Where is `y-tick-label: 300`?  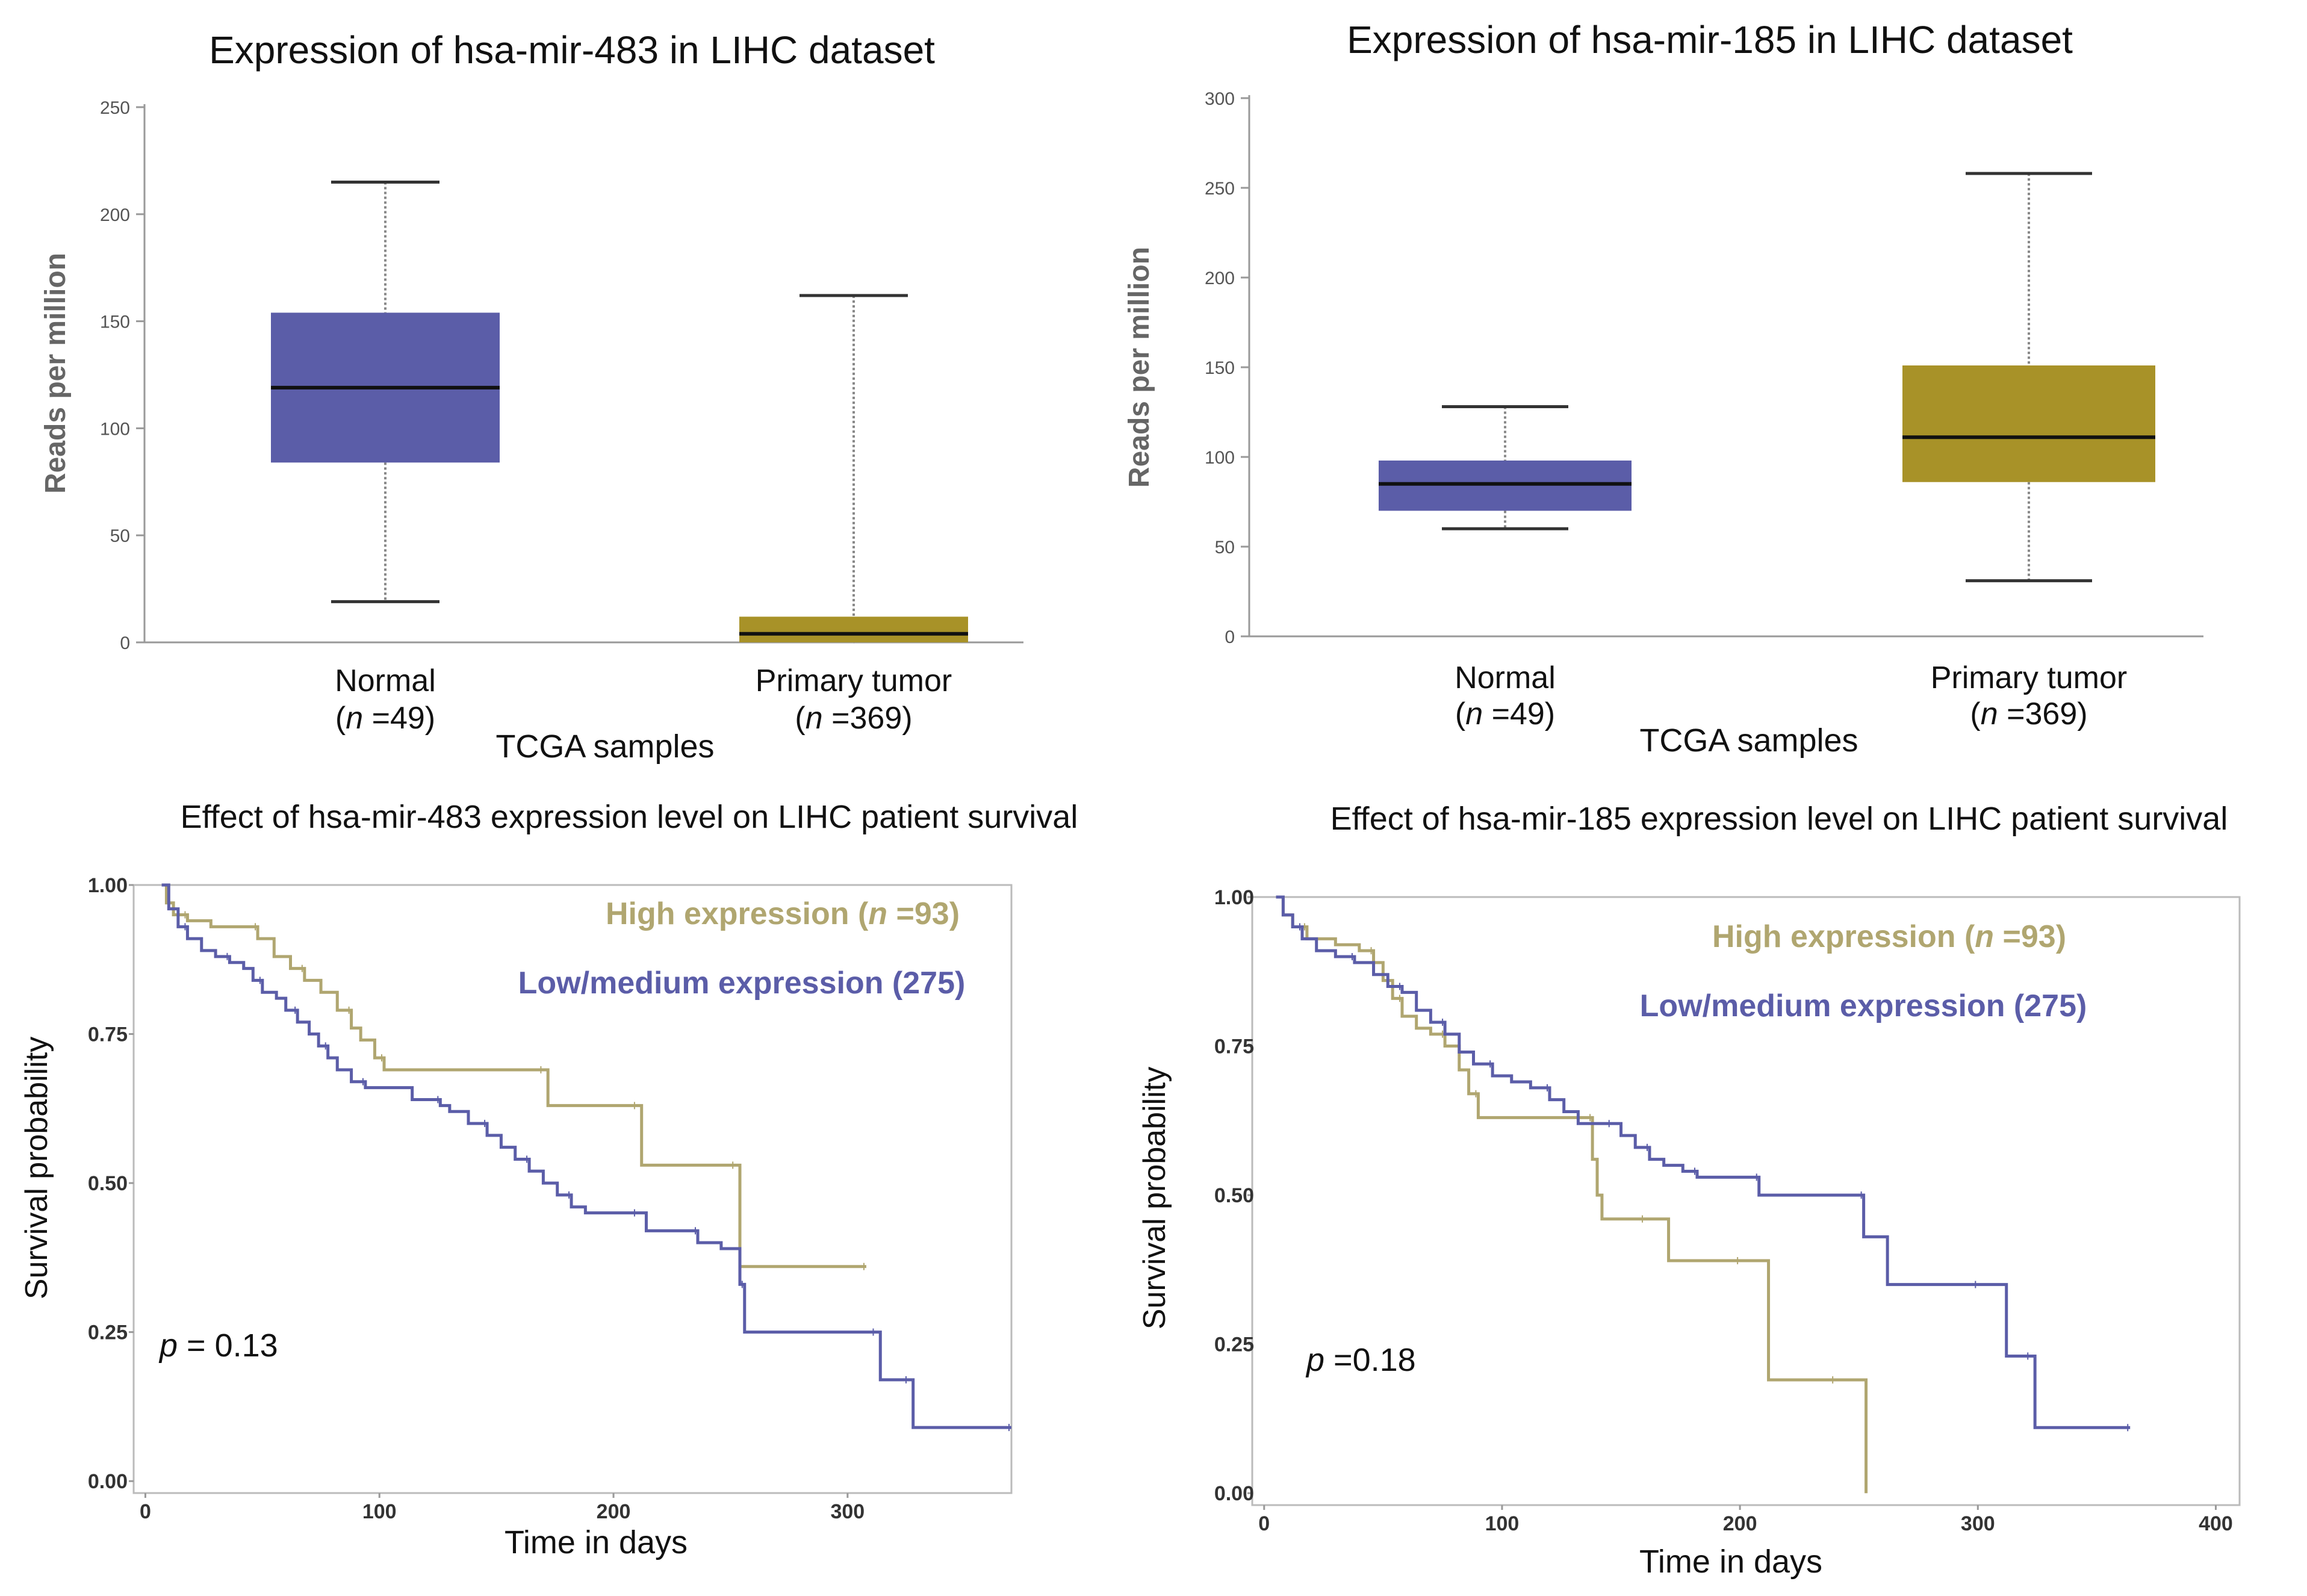
y-tick-label: 300 is located at coordinates (1220, 99).